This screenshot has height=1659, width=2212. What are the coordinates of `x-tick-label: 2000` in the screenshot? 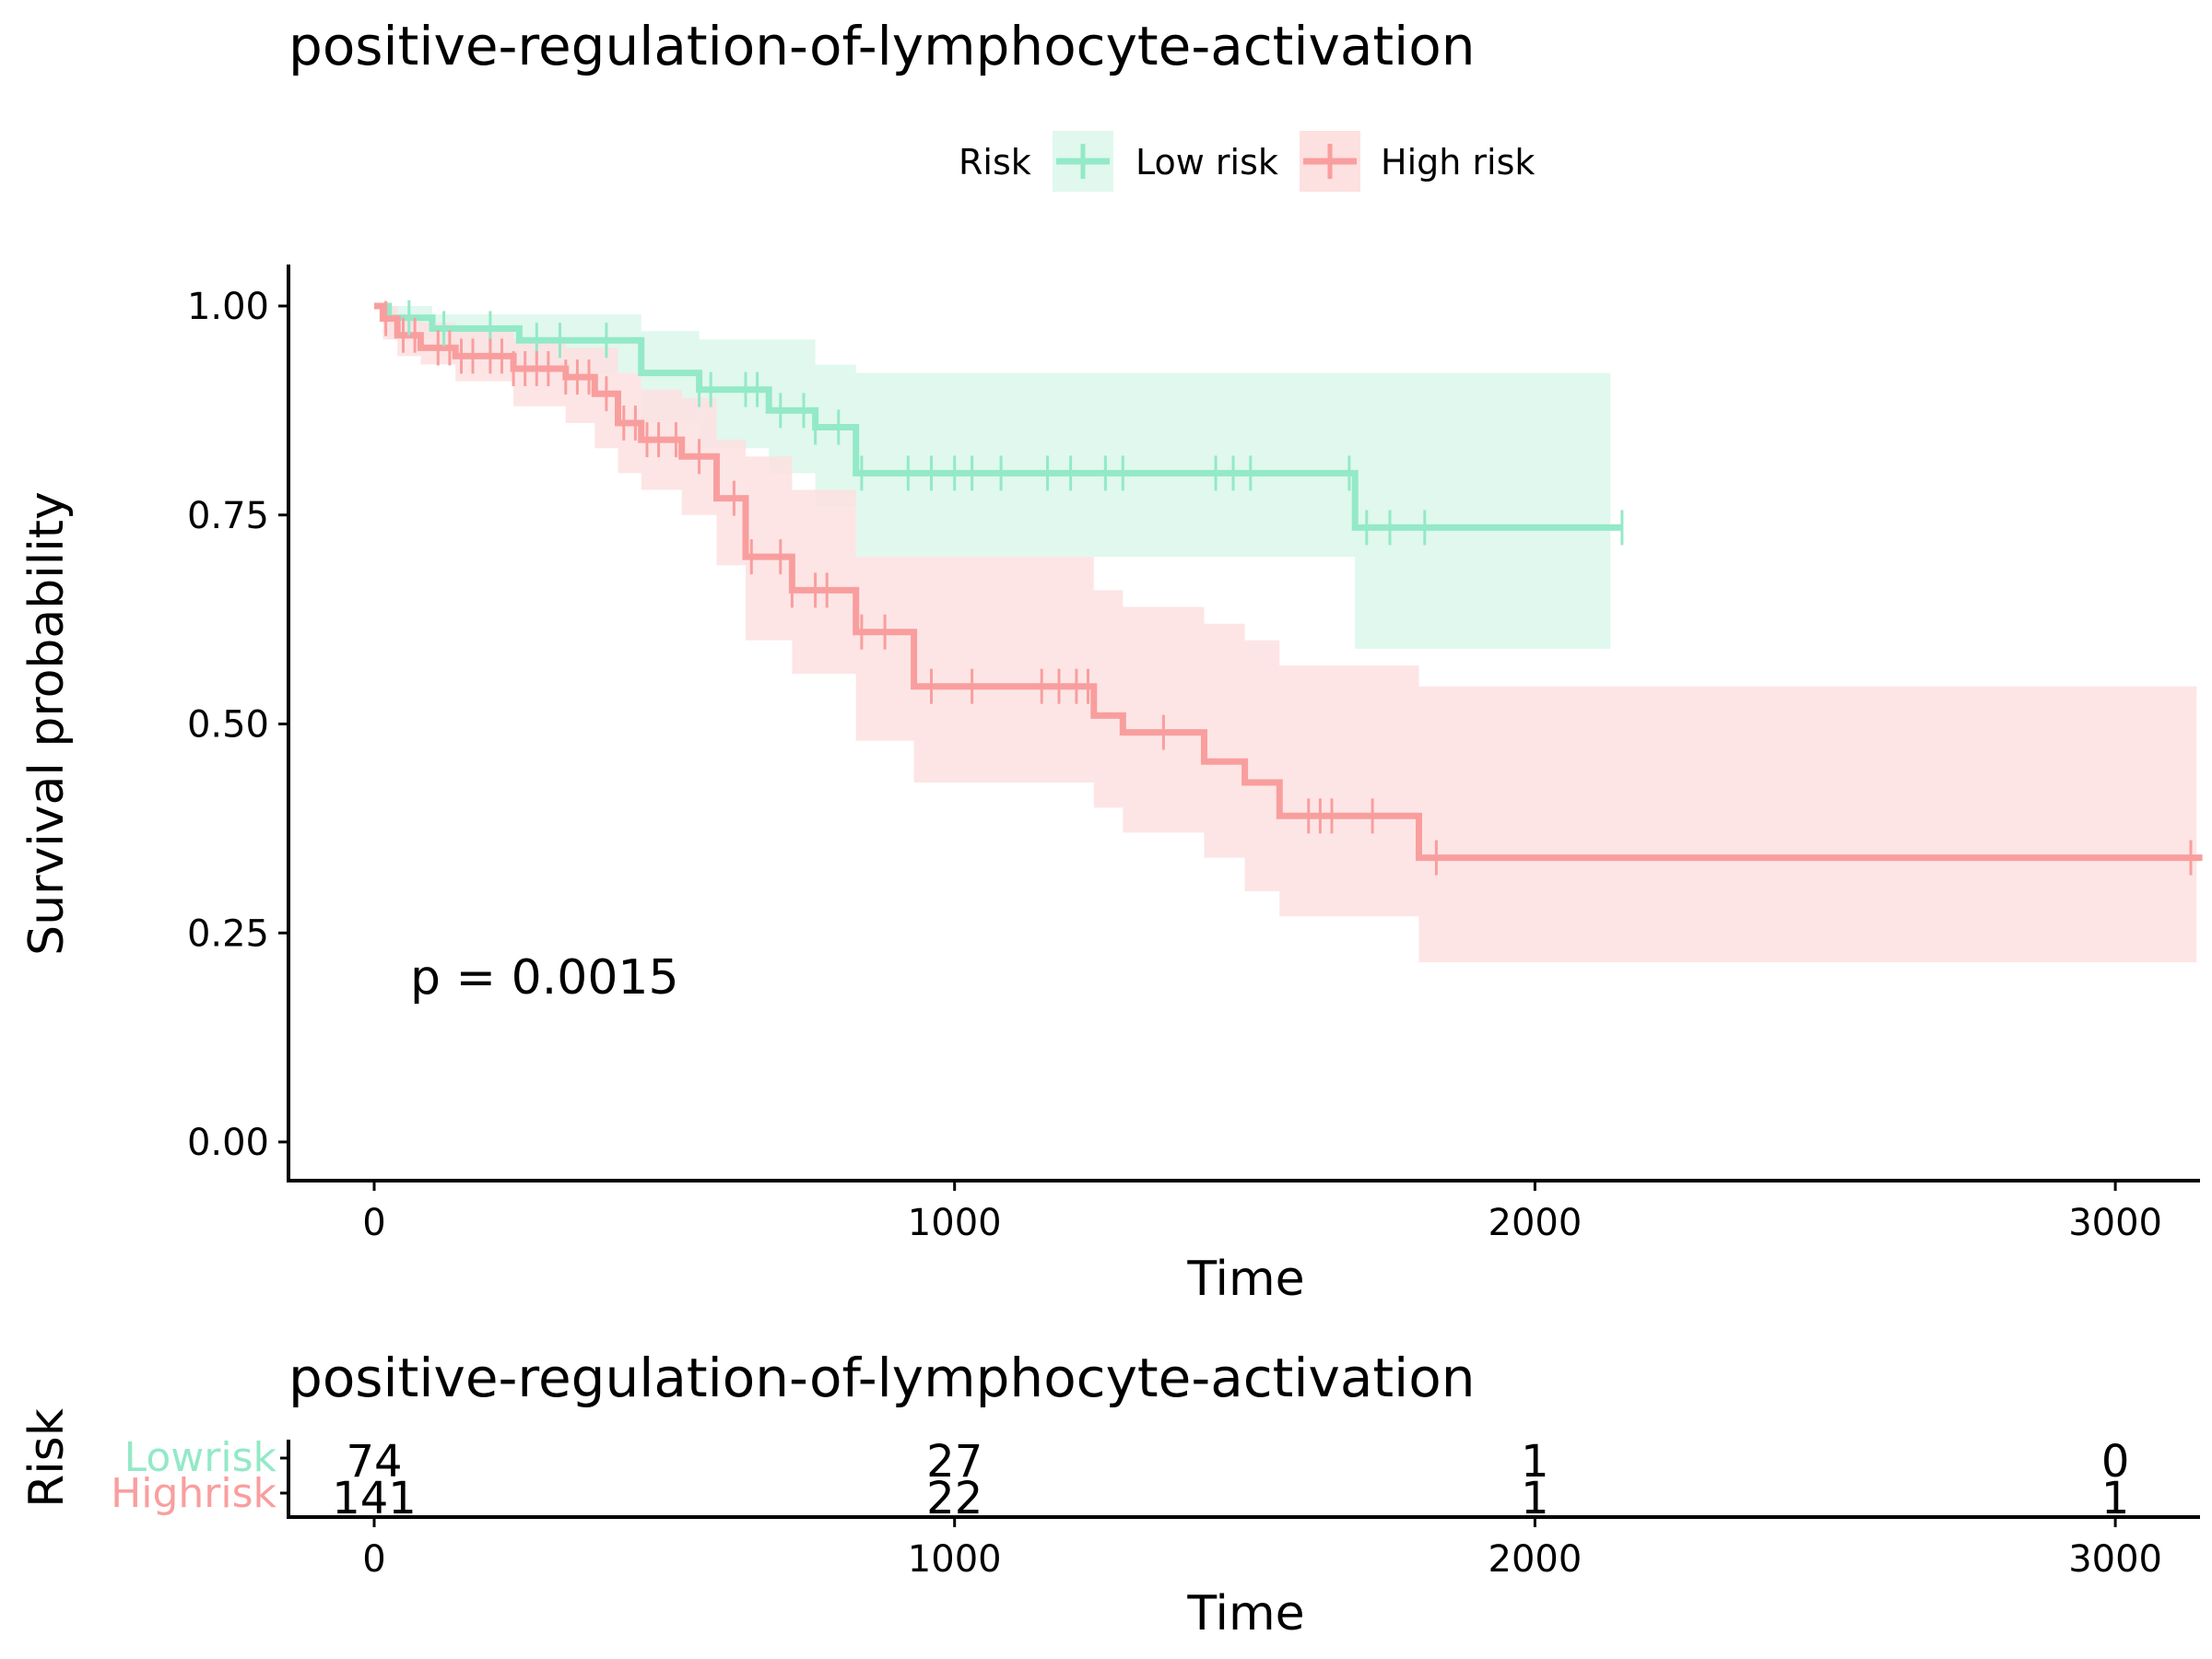 It's located at (1535, 1223).